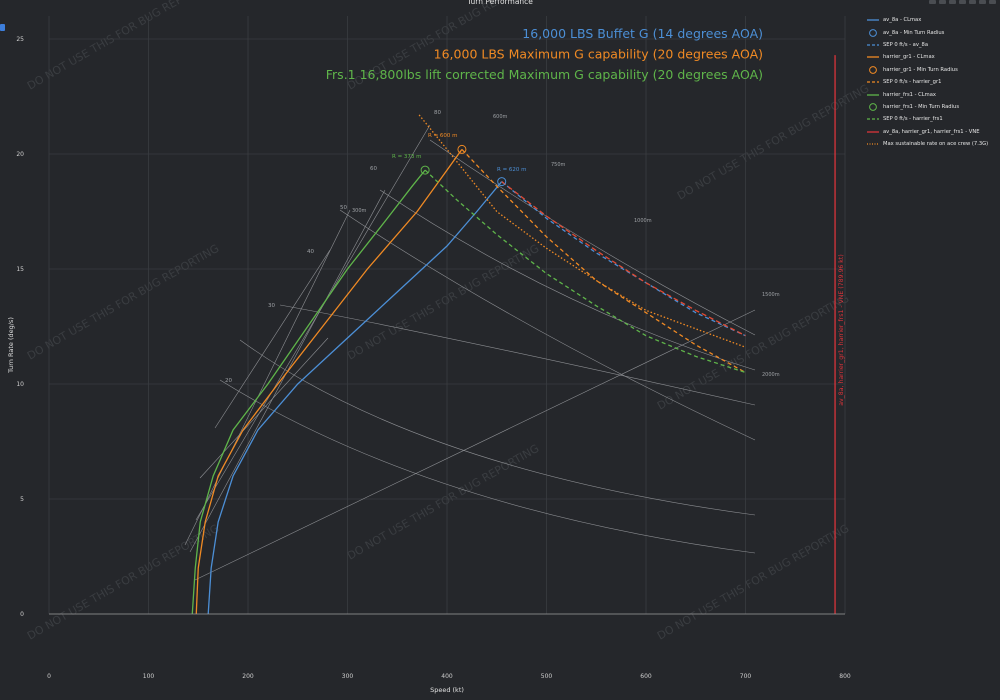 This screenshot has width=1000, height=700. What do you see at coordinates (11, 345) in the screenshot?
I see `y-axis-title: Turn Rate (deg/s)` at bounding box center [11, 345].